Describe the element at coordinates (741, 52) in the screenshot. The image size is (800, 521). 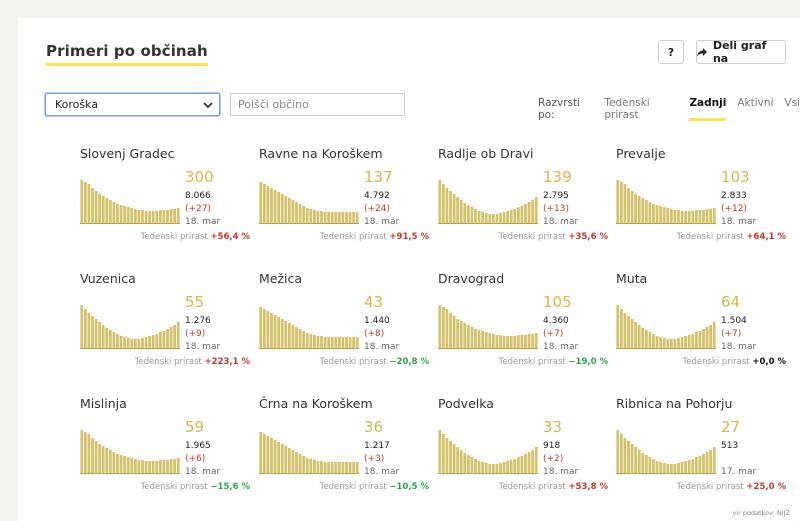
I see `share-button: Deli graf na` at that location.